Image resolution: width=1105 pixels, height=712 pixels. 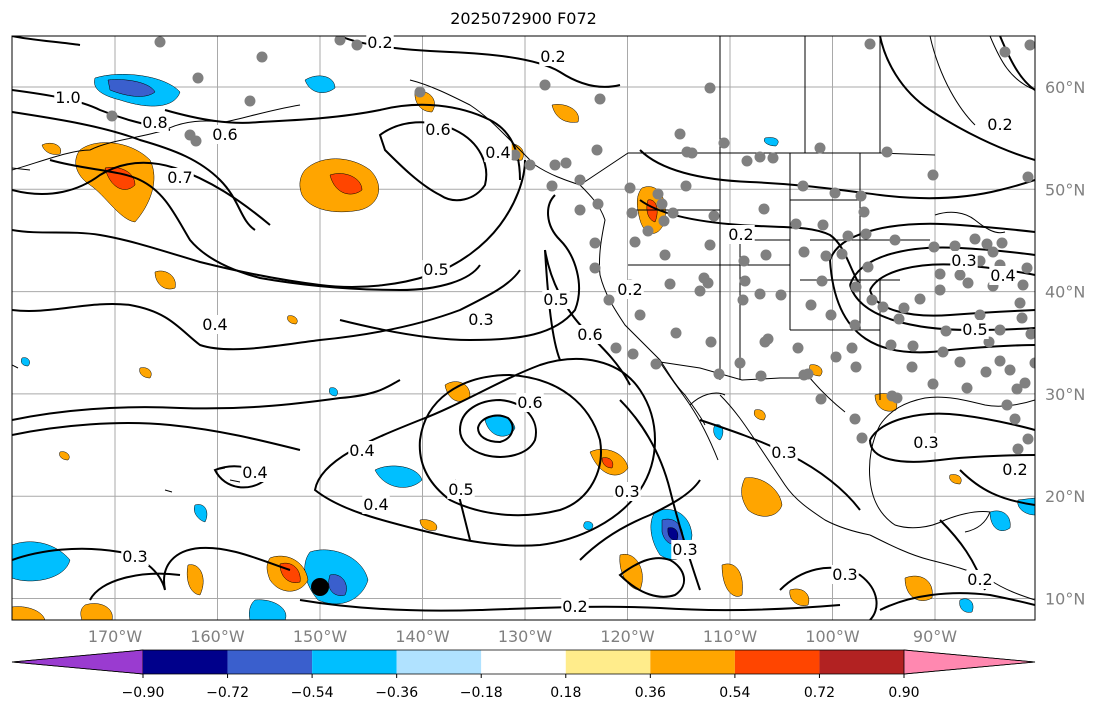 I want to click on contour-0.4-b, so click(x=206, y=400).